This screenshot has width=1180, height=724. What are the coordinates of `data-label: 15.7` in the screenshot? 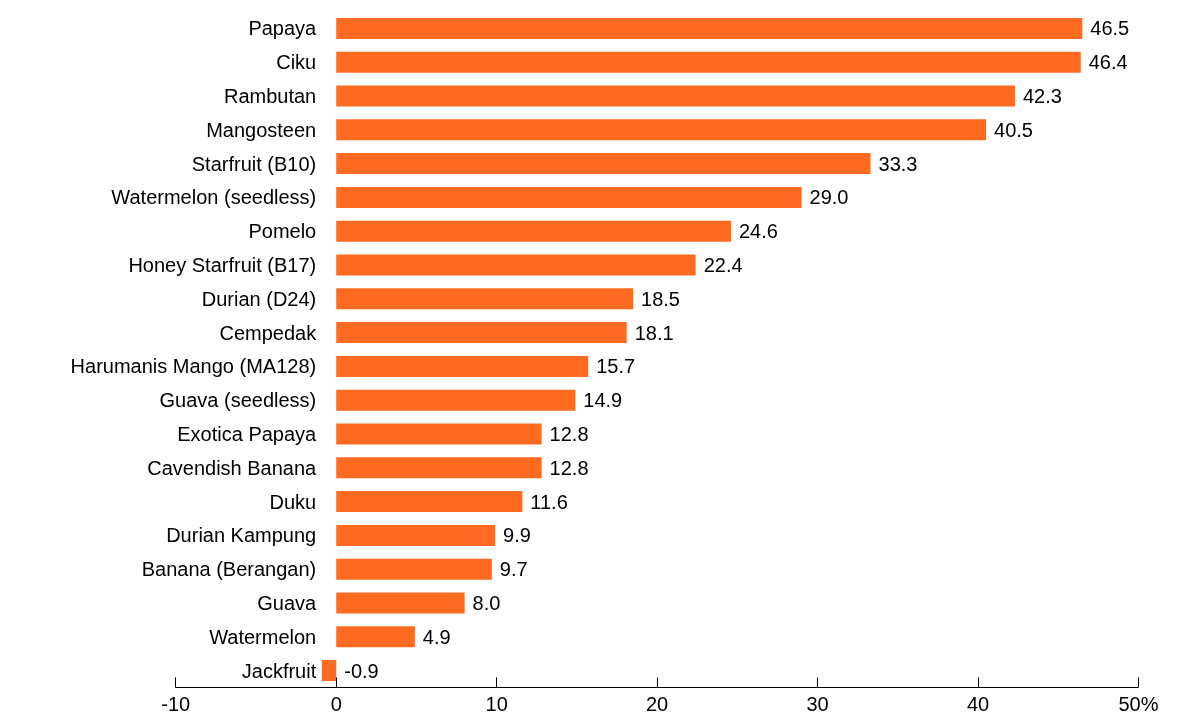 It's located at (616, 366).